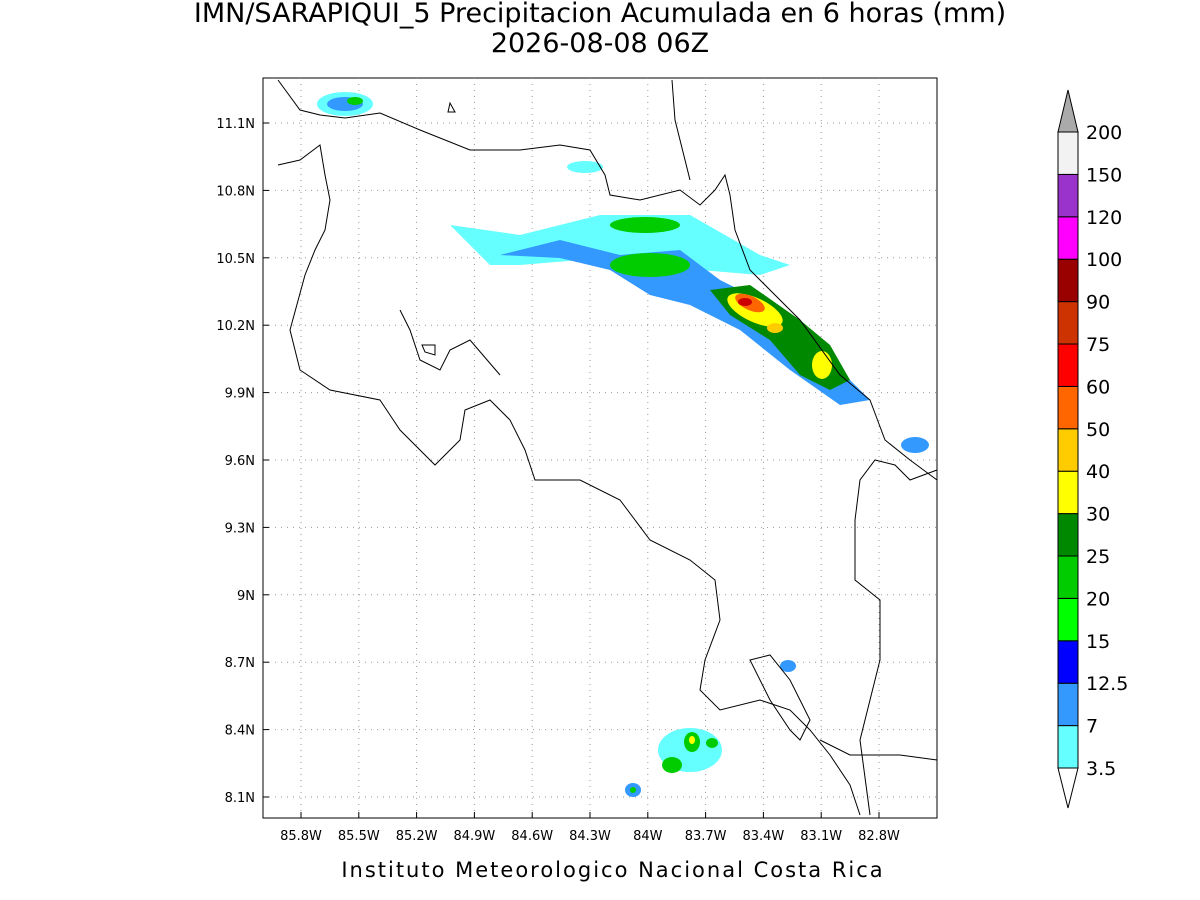  What do you see at coordinates (1104, 175) in the screenshot?
I see `colorbar-label: 150` at bounding box center [1104, 175].